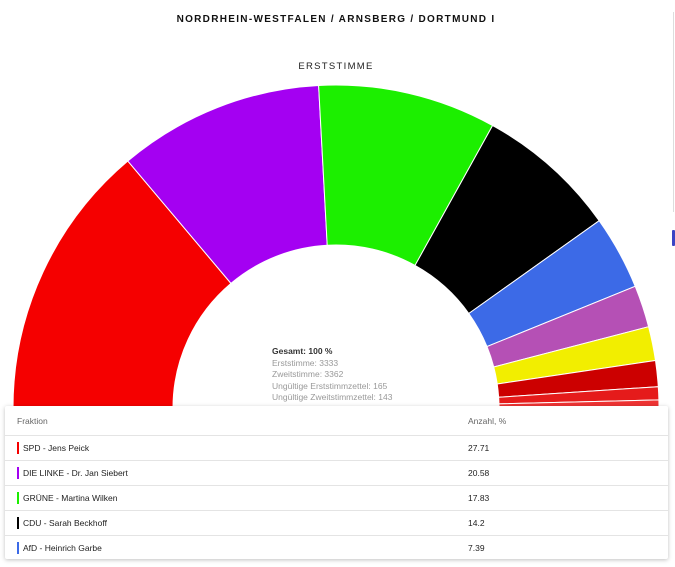 The image size is (675, 567). What do you see at coordinates (330, 385) in the screenshot?
I see `tooltip-ungueltig-erst: Ungültige Erststimmzettel: 165` at bounding box center [330, 385].